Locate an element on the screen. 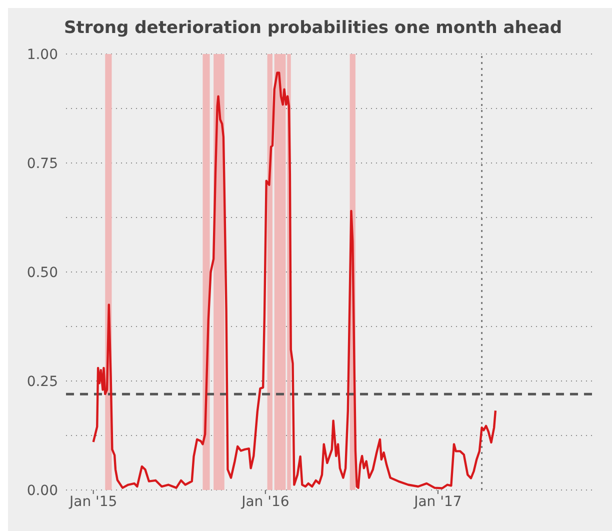 The image size is (612, 531). y-tick-label: 0.50 is located at coordinates (42, 272).